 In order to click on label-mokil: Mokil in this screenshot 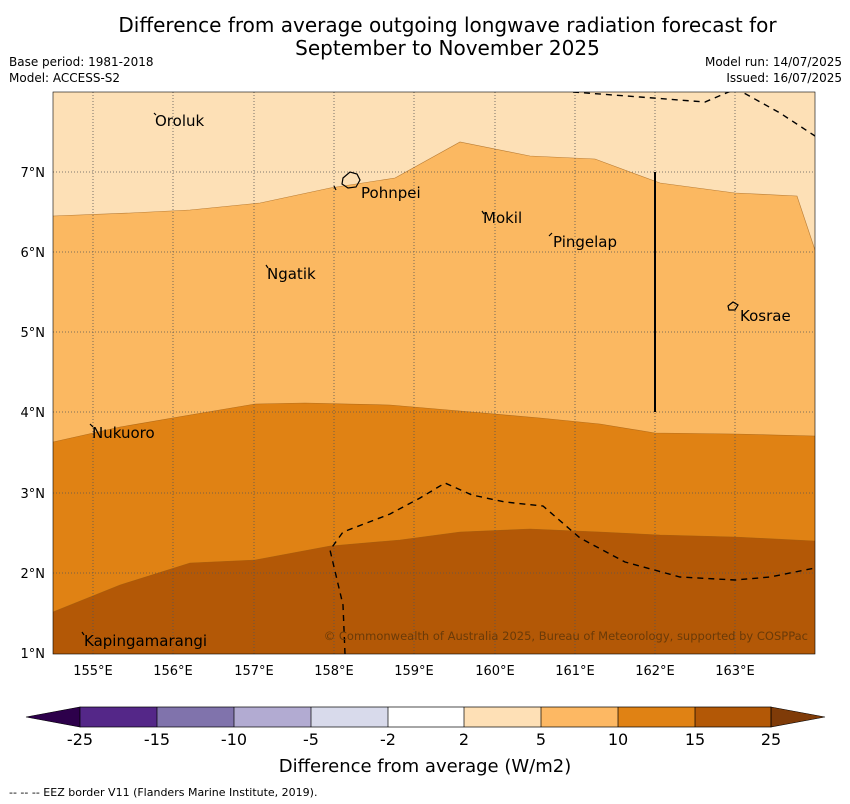, I will do `click(502, 218)`.